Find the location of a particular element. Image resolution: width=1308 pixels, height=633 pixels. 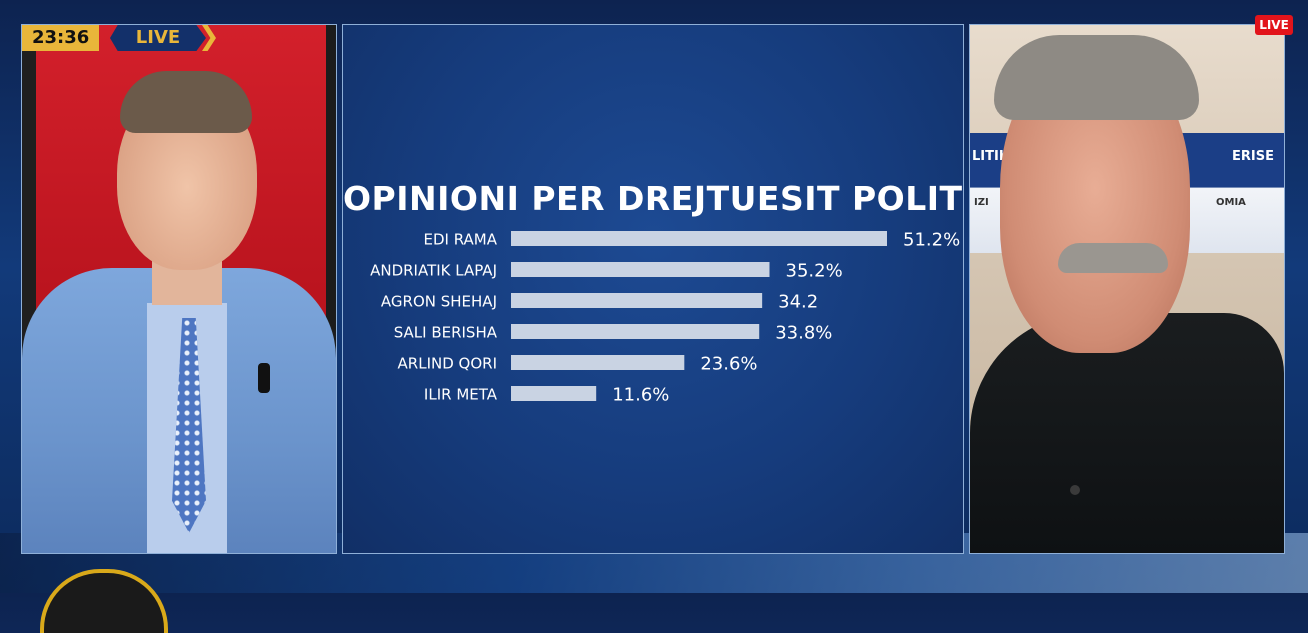

studio-edge is located at coordinates (331, 289).